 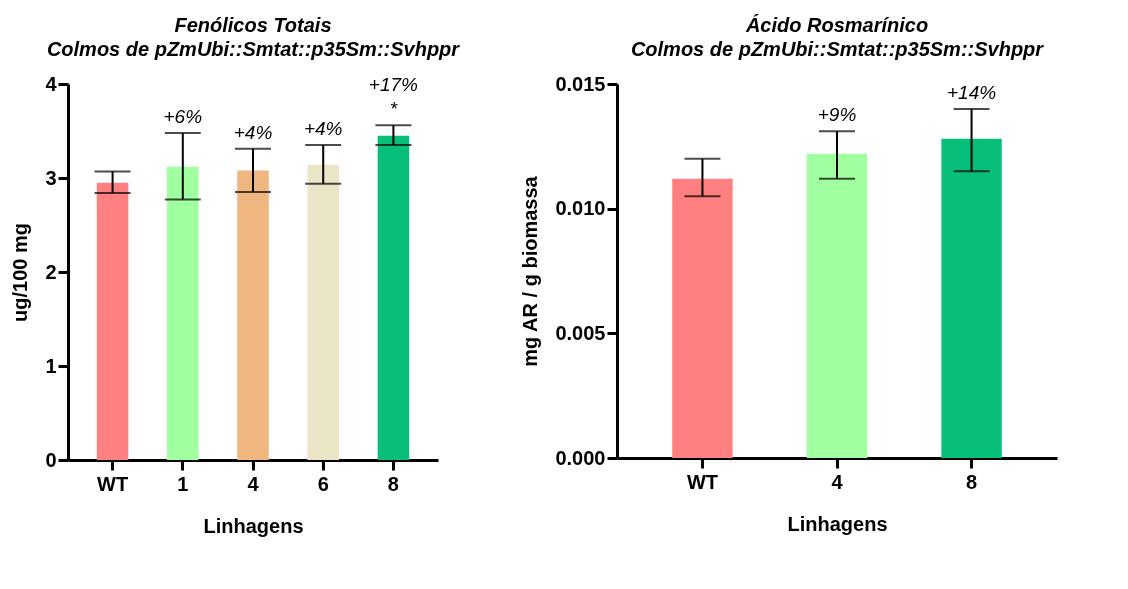 I want to click on y-tick-label: 0.010, so click(x=580, y=208).